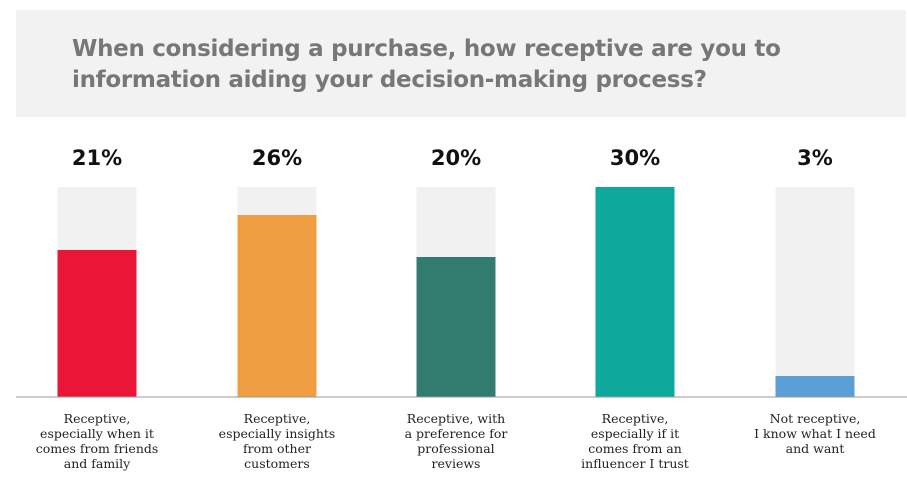 This screenshot has height=489, width=907. I want to click on data-label: 3%, so click(815, 158).